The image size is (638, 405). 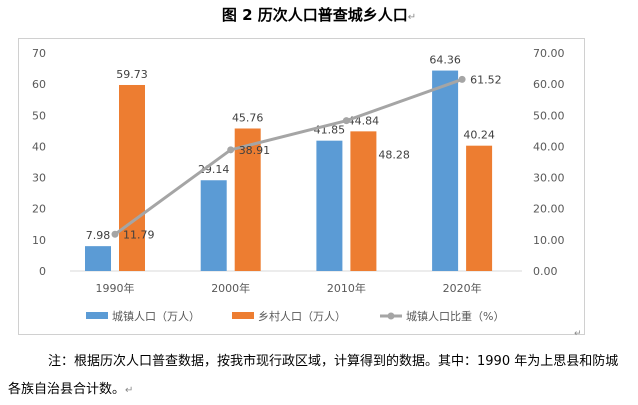 I want to click on y2-tick-label: 0.00, so click(x=545, y=271).